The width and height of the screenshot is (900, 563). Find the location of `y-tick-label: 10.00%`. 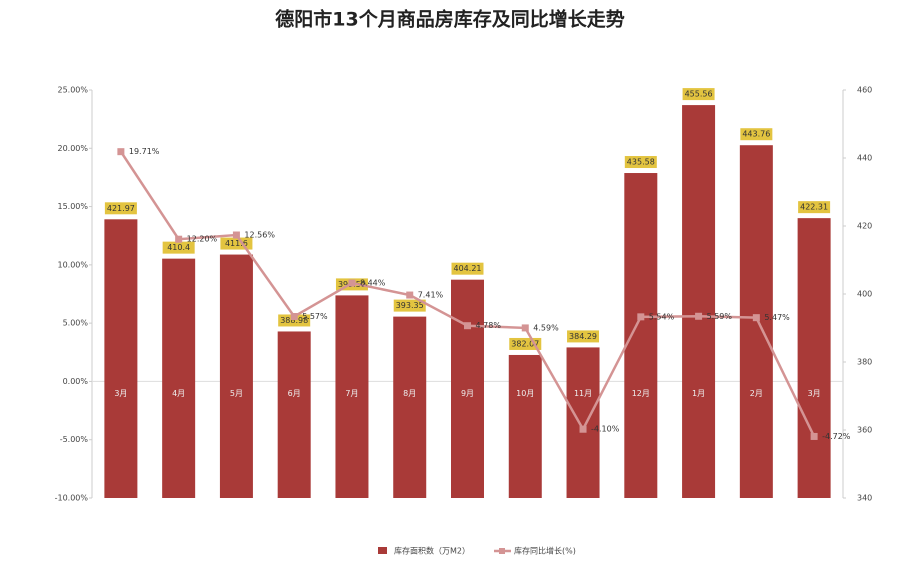

y-tick-label: 10.00% is located at coordinates (72, 264).